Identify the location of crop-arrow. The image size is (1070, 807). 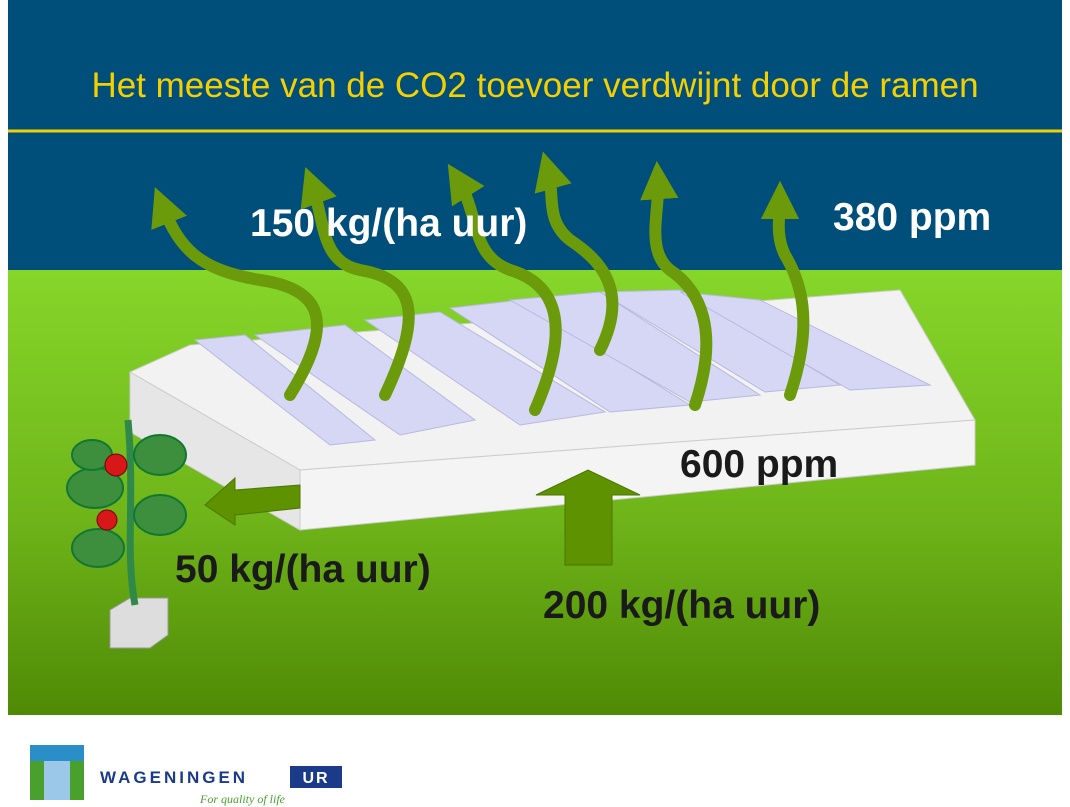
(252, 501).